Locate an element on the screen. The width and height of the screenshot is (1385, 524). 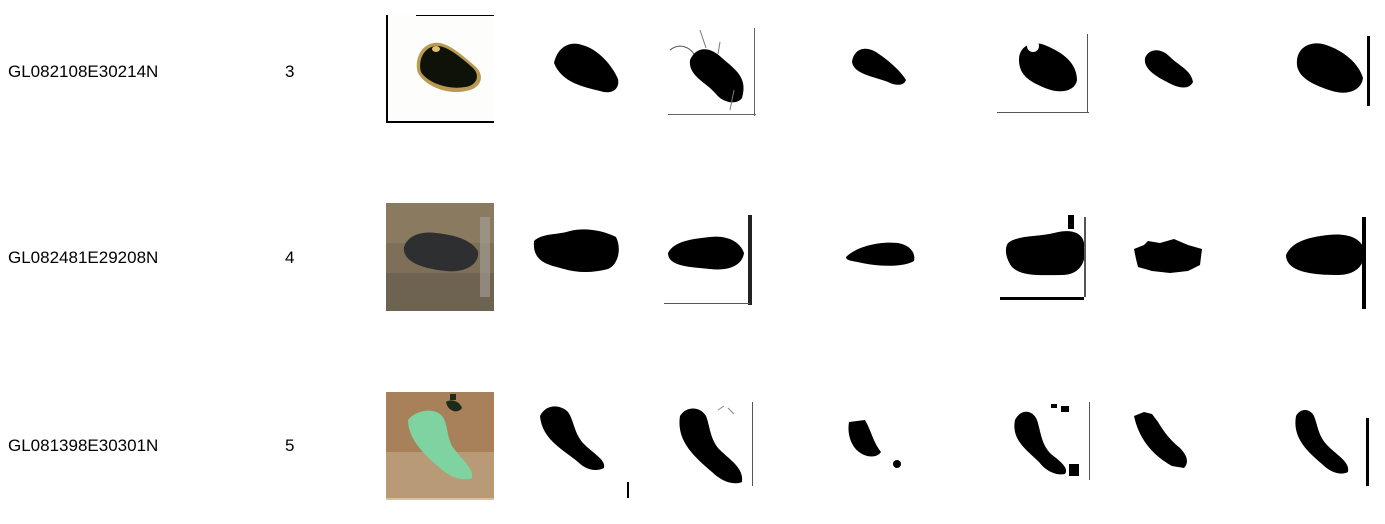
lake-id: GL082481E29208N is located at coordinates (83, 257).